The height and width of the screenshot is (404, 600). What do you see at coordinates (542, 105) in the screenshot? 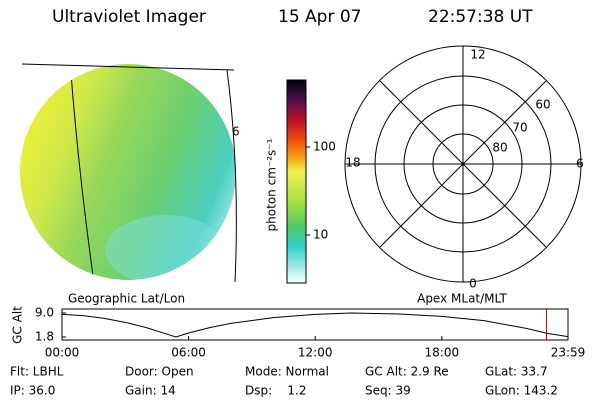
I see `lat-label: 60` at bounding box center [542, 105].